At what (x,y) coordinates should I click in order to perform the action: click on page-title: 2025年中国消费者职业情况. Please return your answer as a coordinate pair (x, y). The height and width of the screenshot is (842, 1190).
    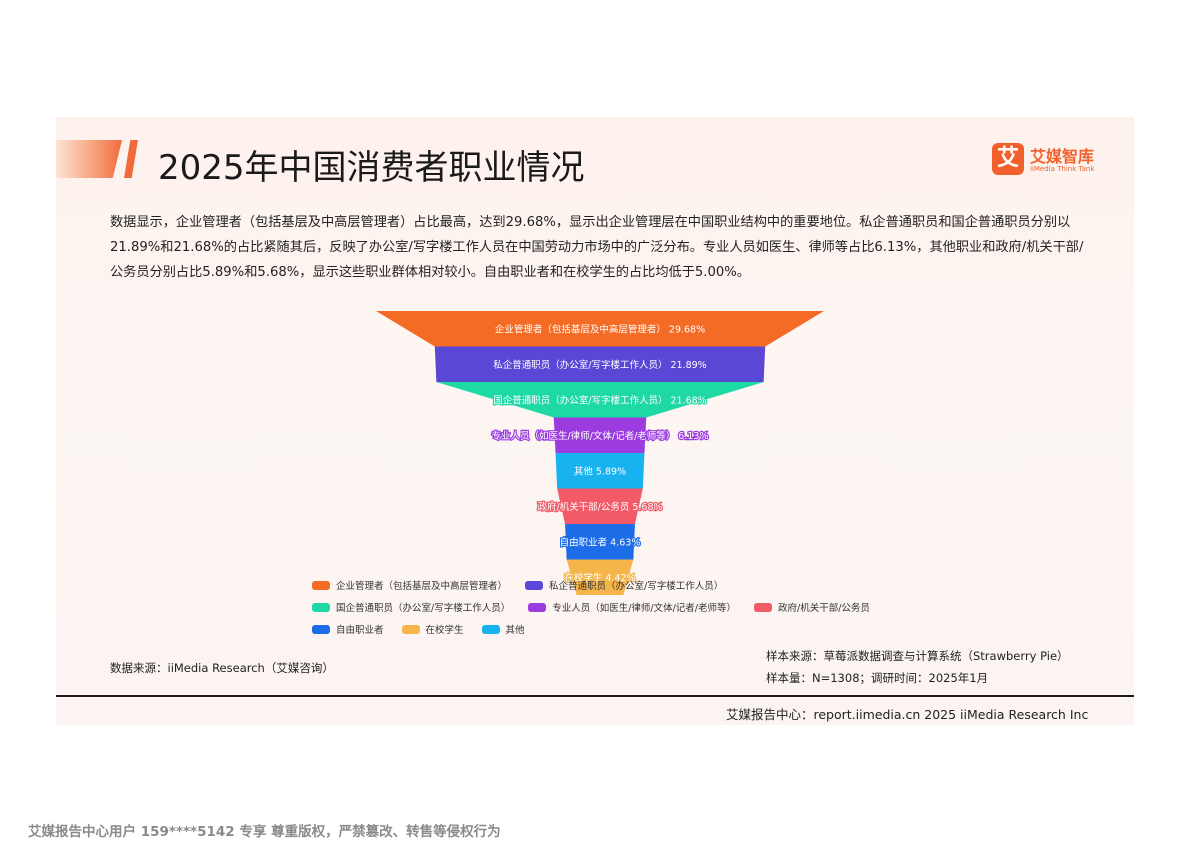
    Looking at the image, I should click on (371, 168).